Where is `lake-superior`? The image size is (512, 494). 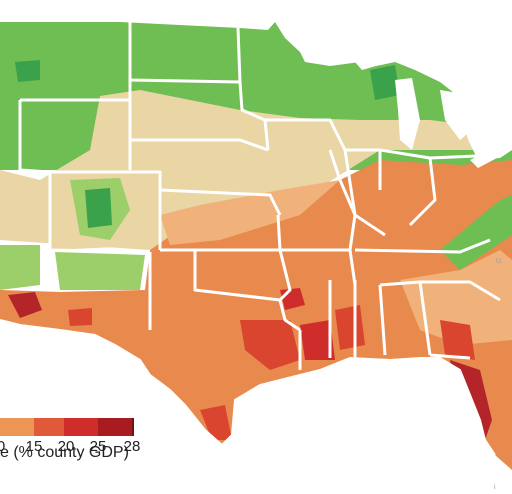
lake-superior is located at coordinates (347, 53).